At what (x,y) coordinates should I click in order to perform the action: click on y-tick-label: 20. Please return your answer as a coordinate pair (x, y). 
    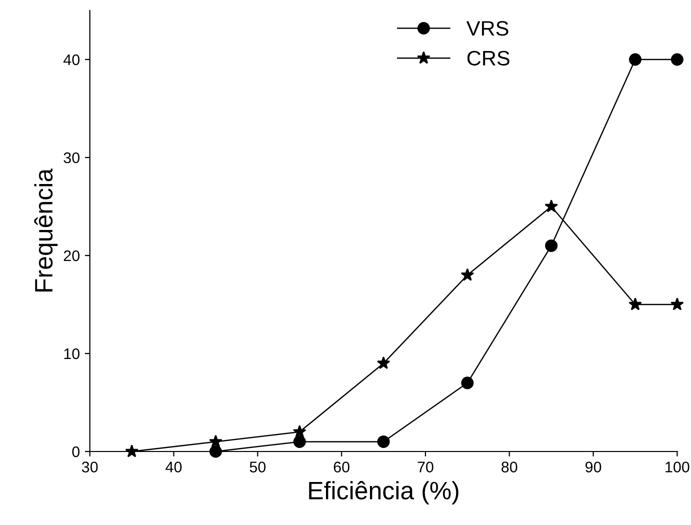
    Looking at the image, I should click on (72, 256).